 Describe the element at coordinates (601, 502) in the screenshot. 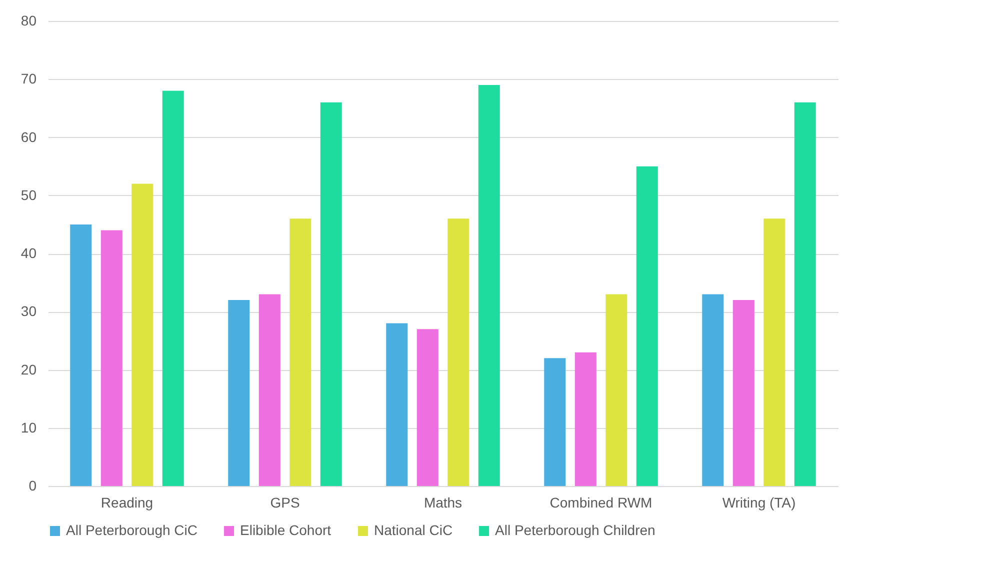

I see `x-tick-label: Combined RWM` at that location.